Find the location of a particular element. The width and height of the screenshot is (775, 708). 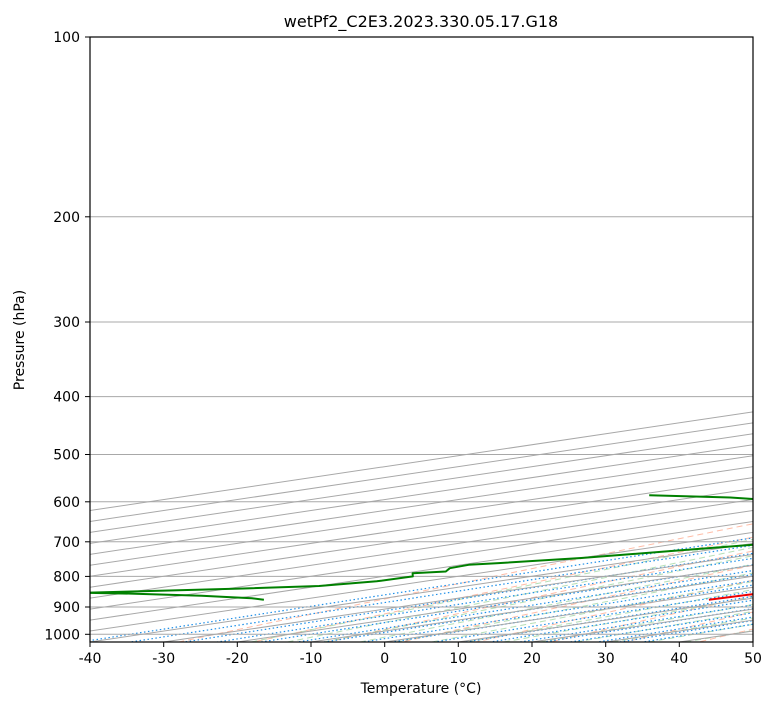

x-tick-label: 30 is located at coordinates (606, 659).